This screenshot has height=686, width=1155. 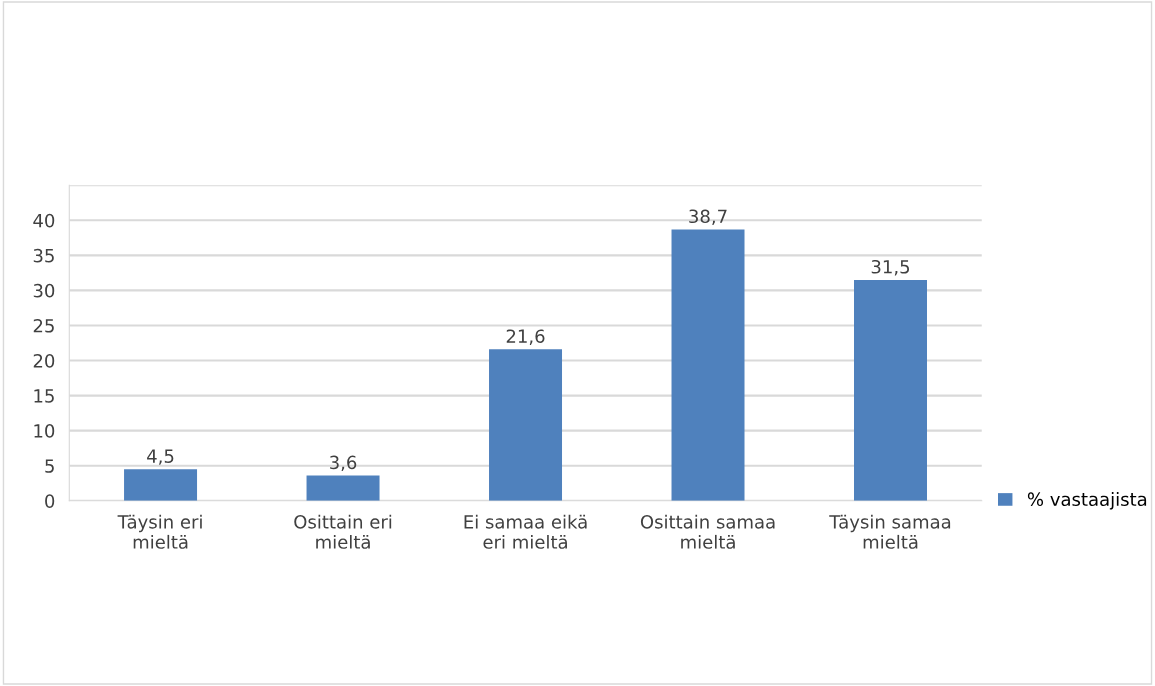 I want to click on y-tick-label: 35, so click(x=43, y=255).